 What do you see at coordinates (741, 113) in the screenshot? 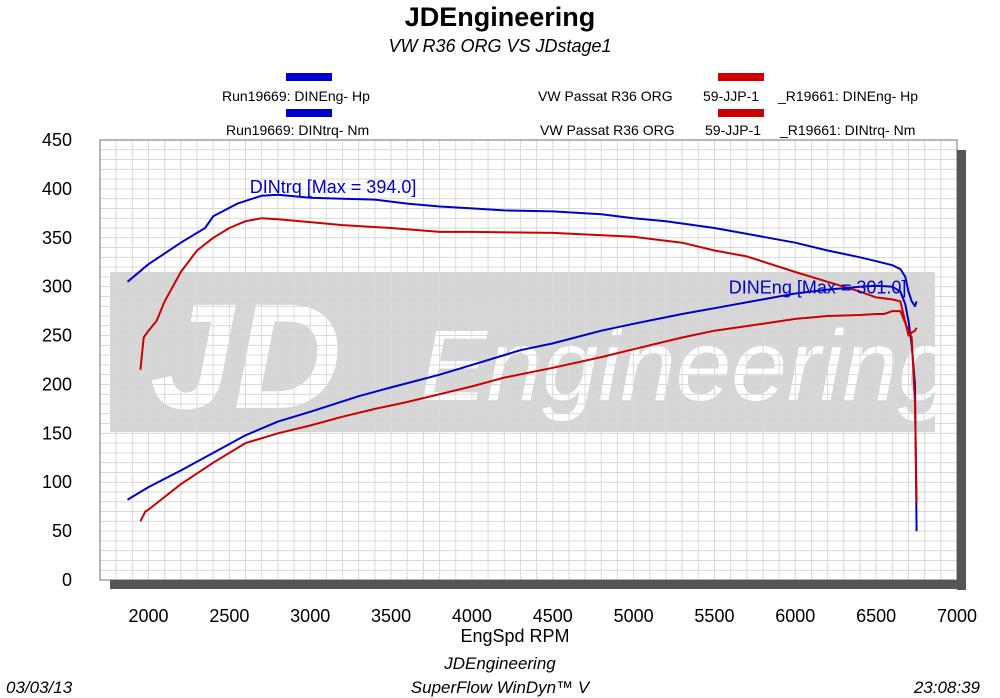
I see `legend-swatch-red-nm` at bounding box center [741, 113].